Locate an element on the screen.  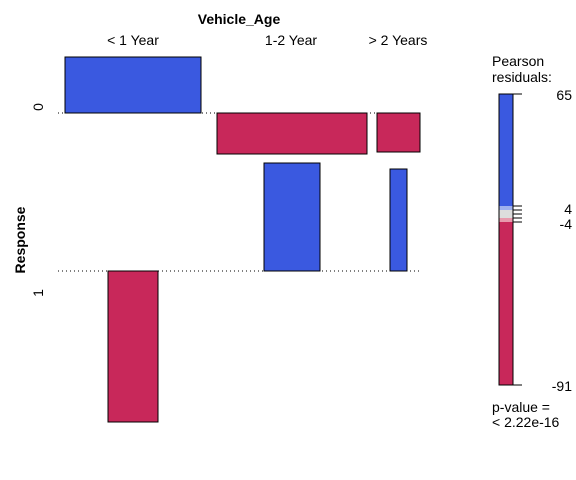
legend-scale-neutral is located at coordinates (506, 214).